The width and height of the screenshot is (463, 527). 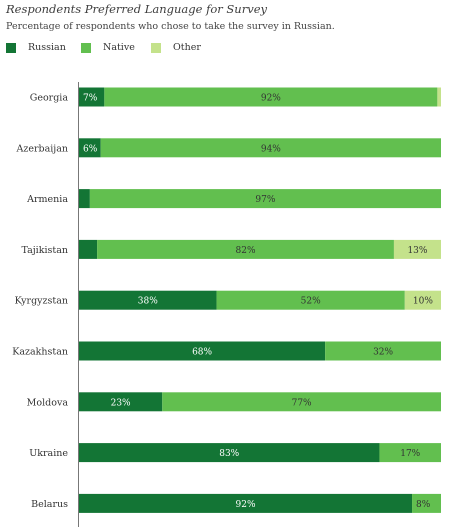 I want to click on data-label-russian-ukraine: 83%, so click(x=229, y=454).